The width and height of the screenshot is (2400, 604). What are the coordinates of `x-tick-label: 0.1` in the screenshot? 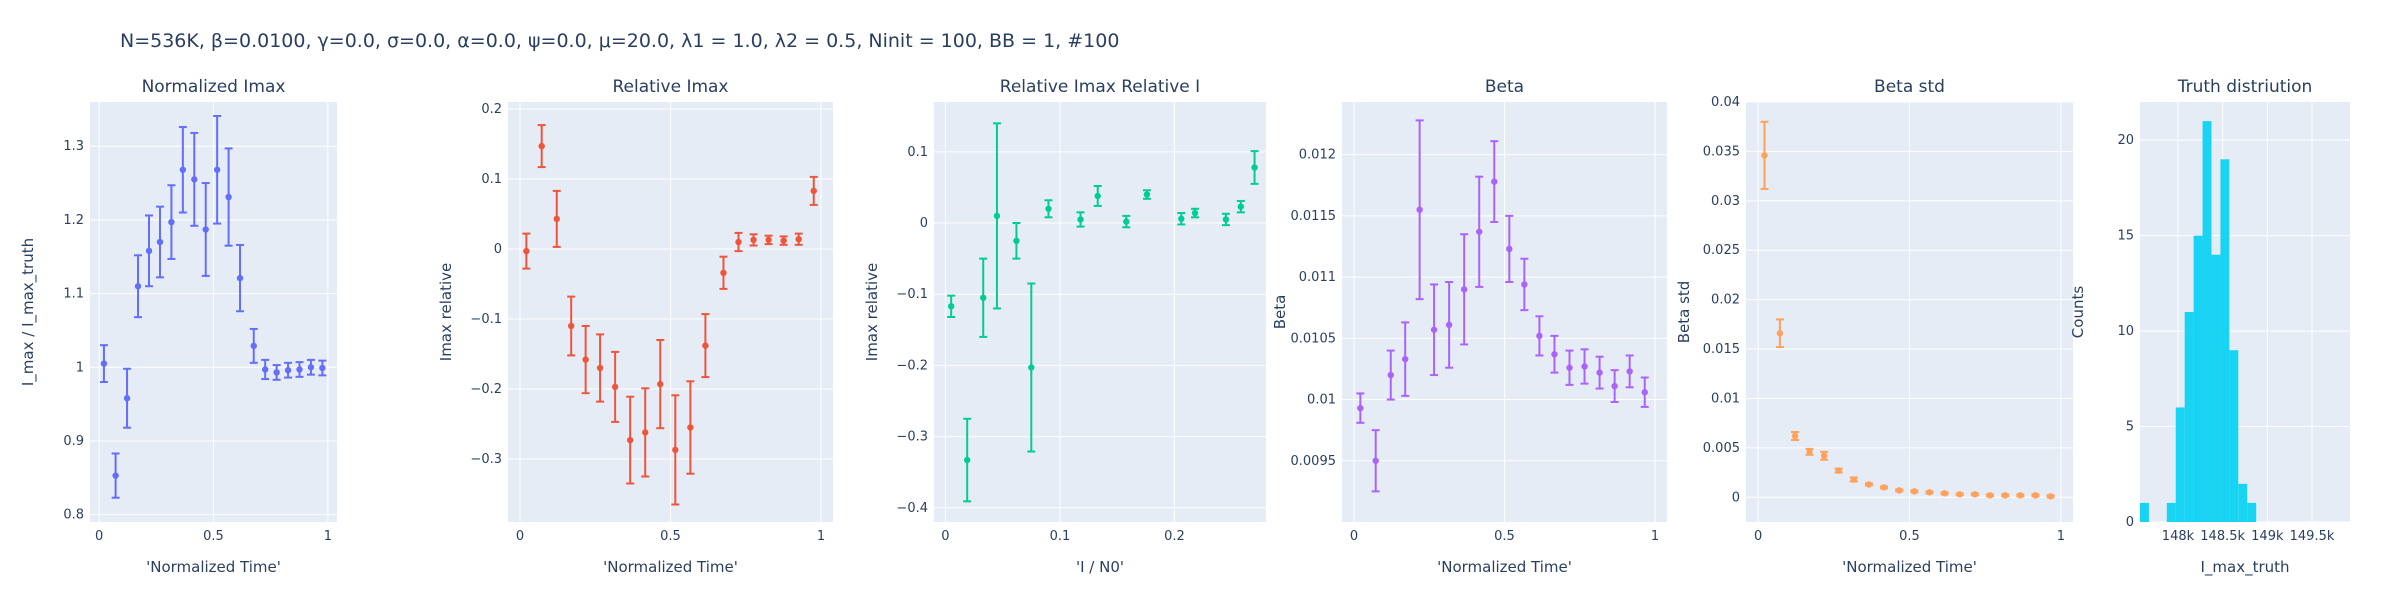 It's located at (1060, 536).